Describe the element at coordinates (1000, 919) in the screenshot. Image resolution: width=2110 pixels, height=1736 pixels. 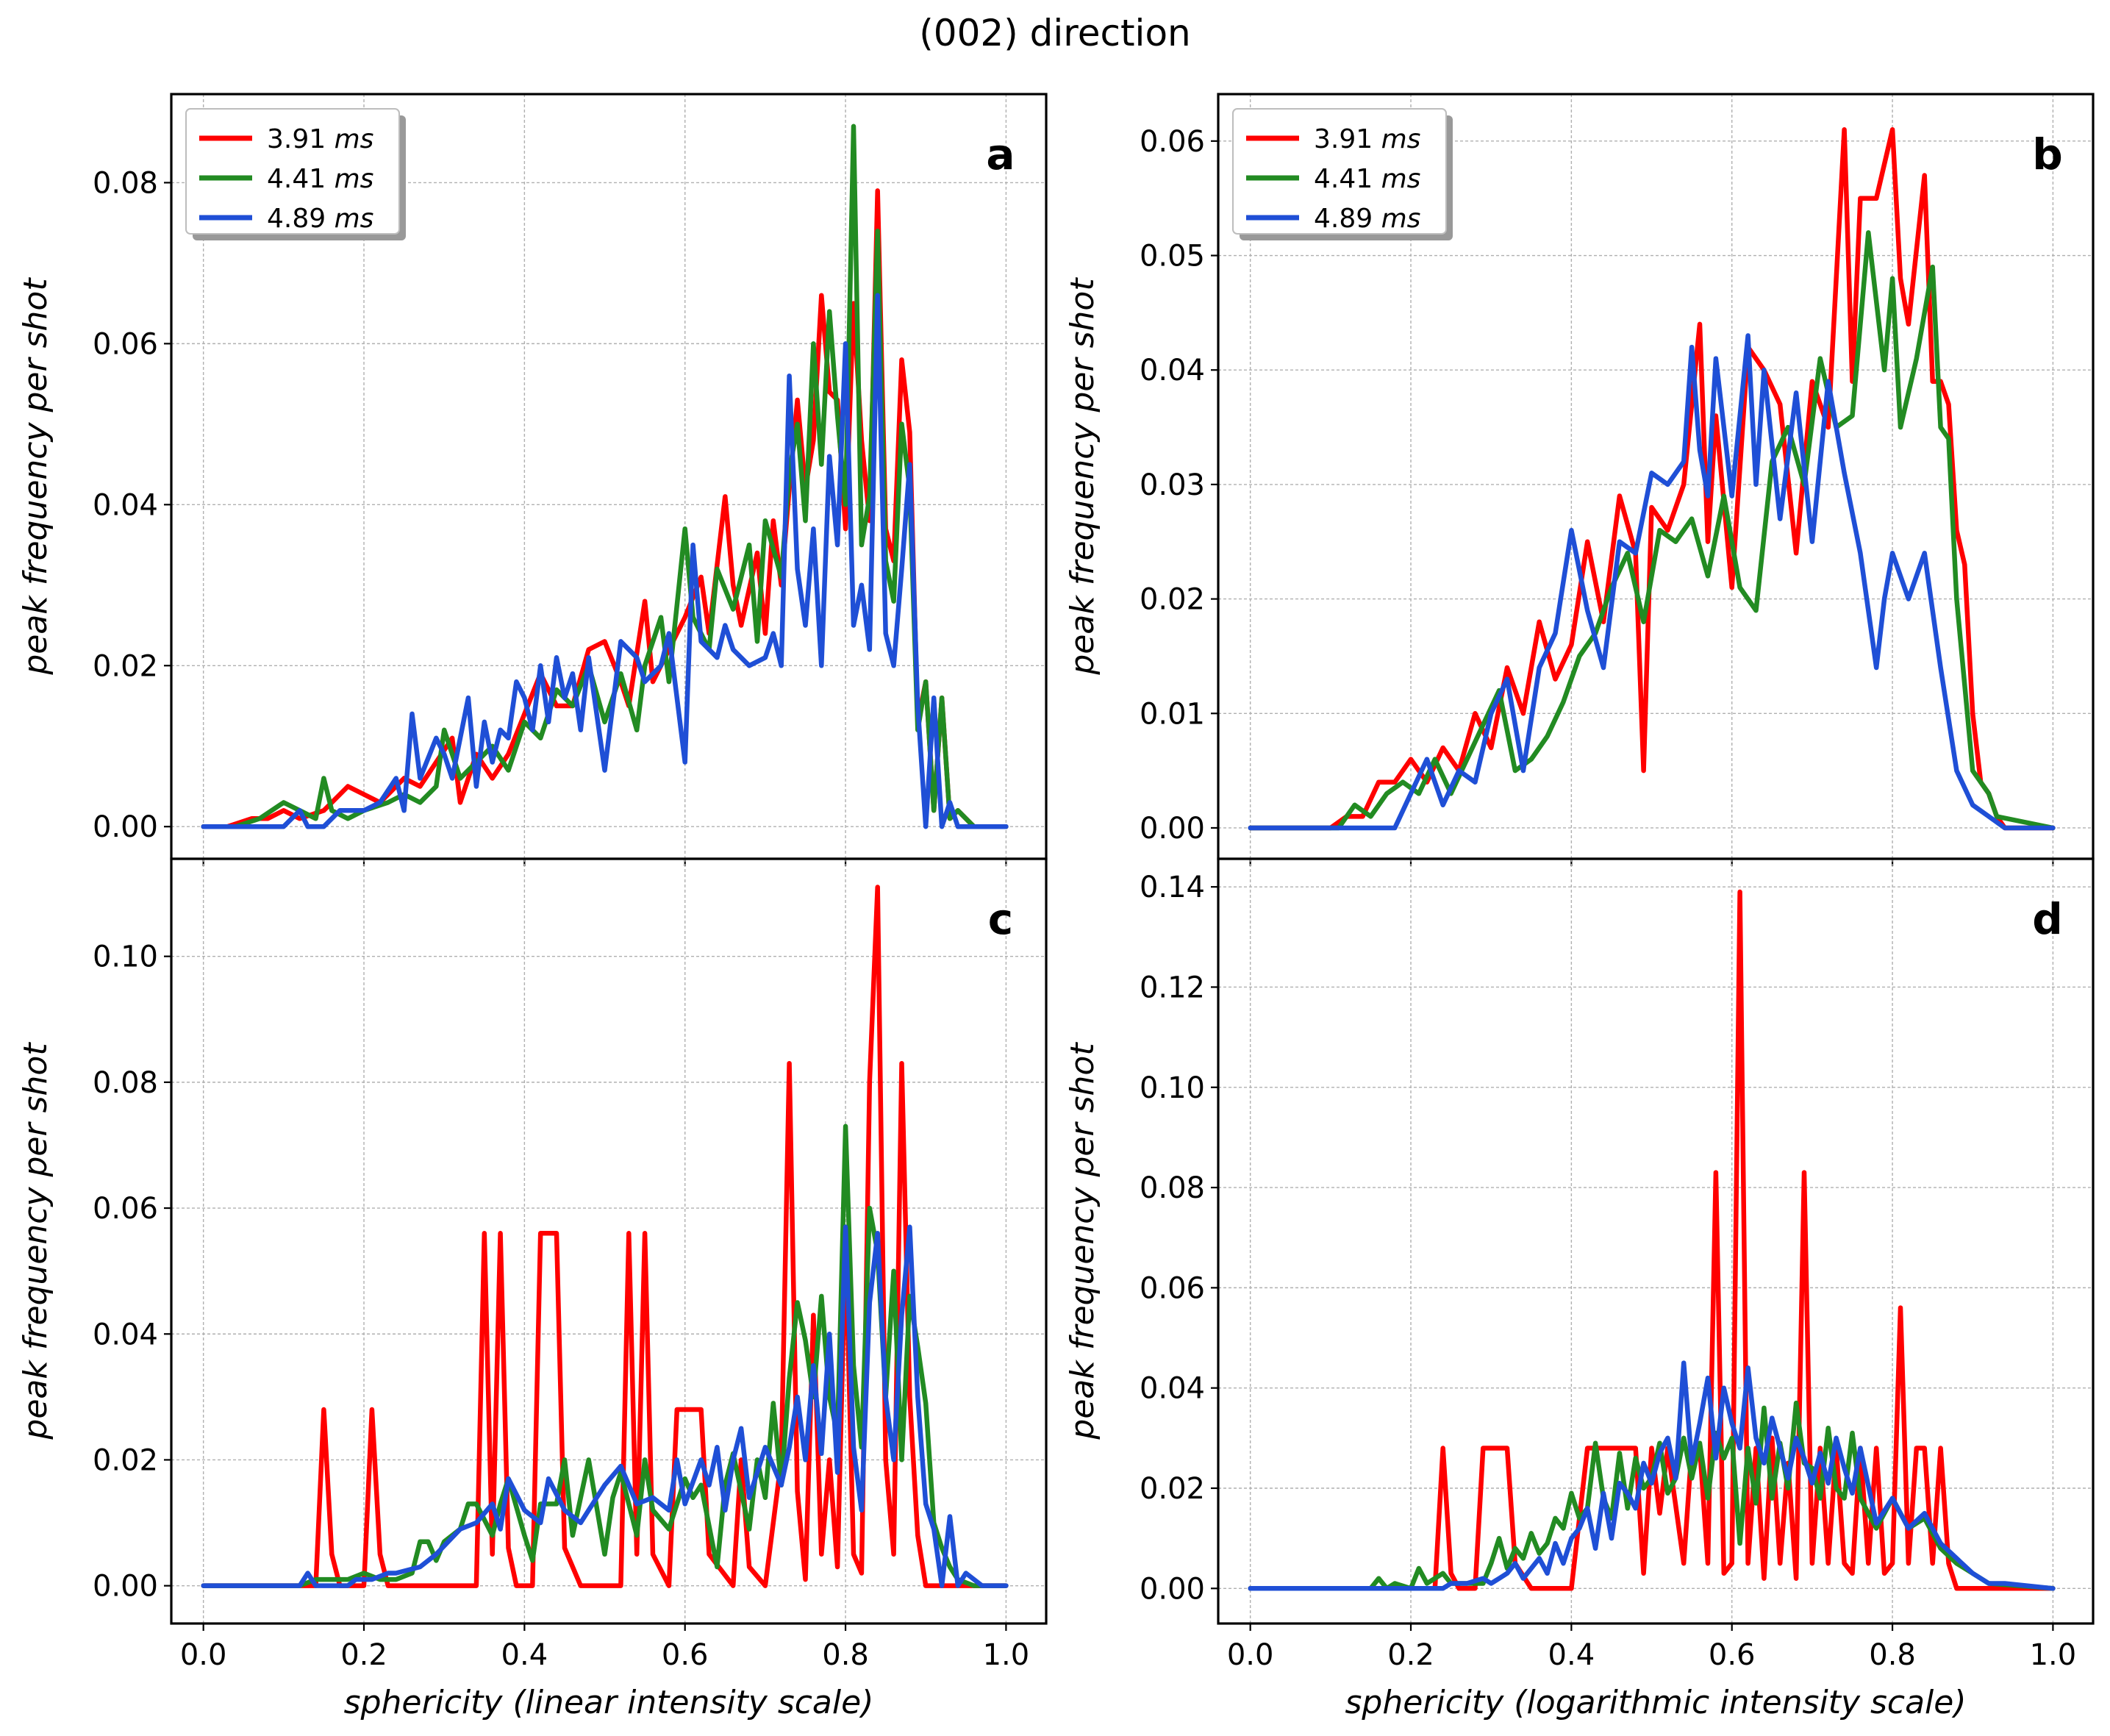
I see `panel-letter: c` at that location.